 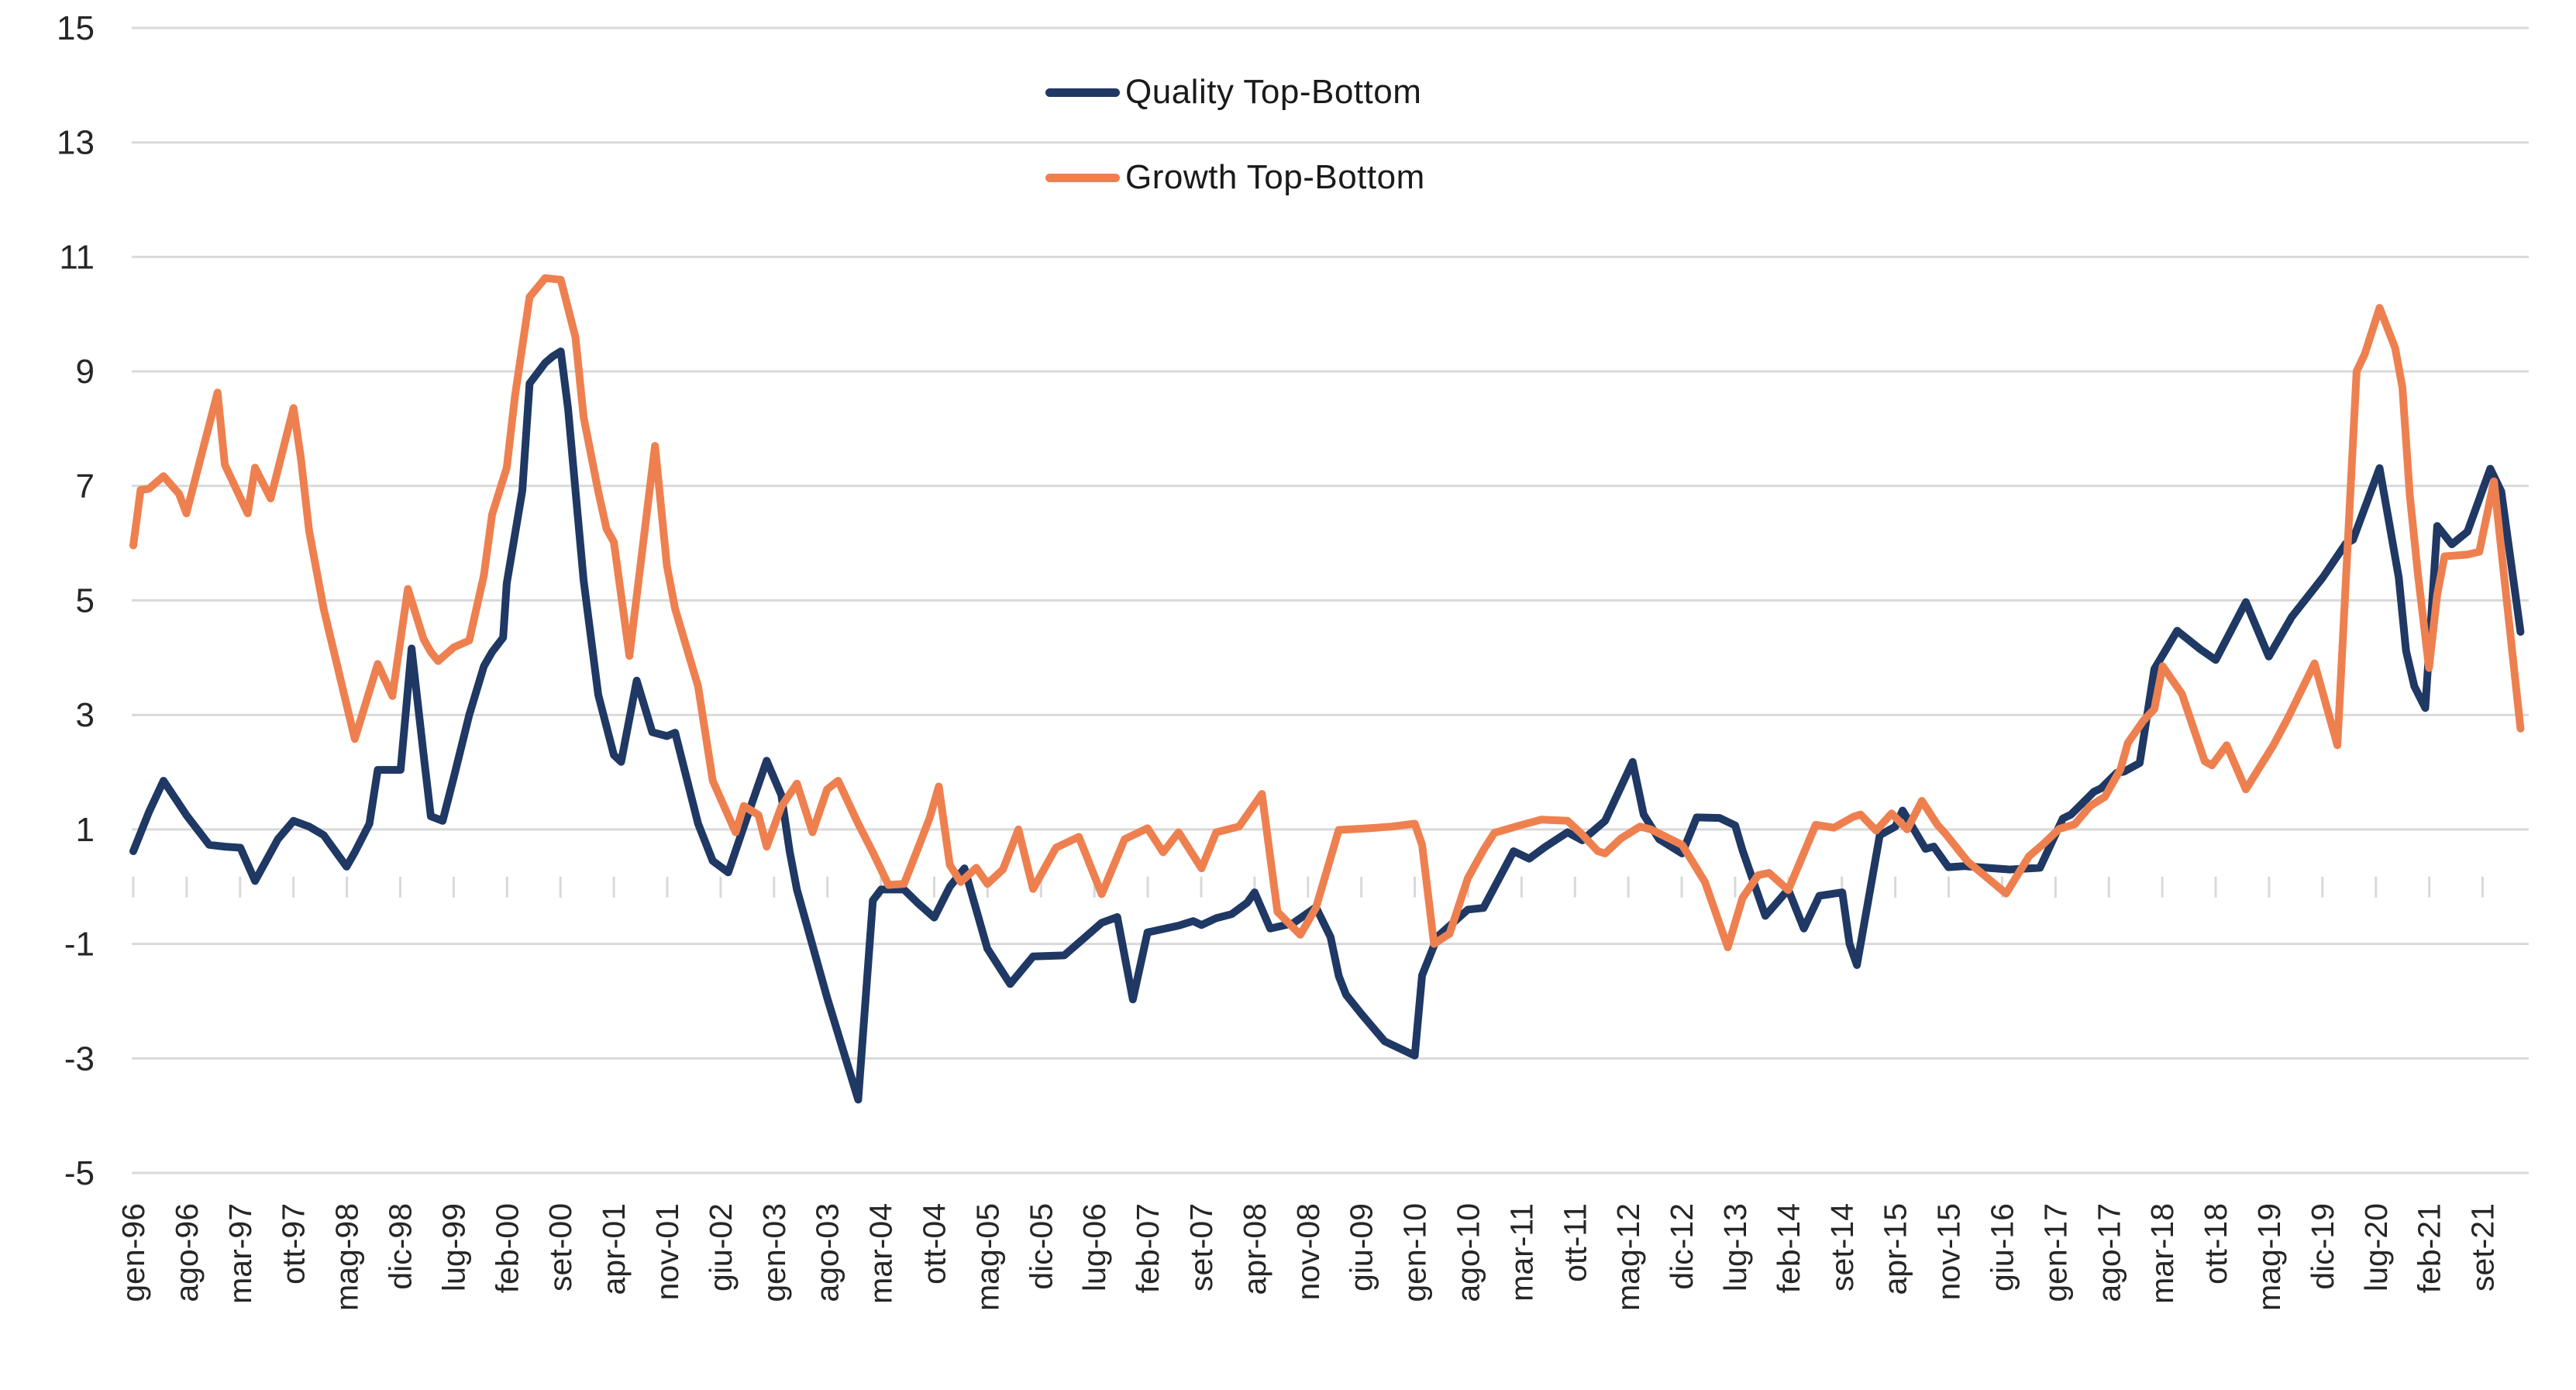 What do you see at coordinates (1735, 1247) in the screenshot?
I see `x-axis-label: lug-13` at bounding box center [1735, 1247].